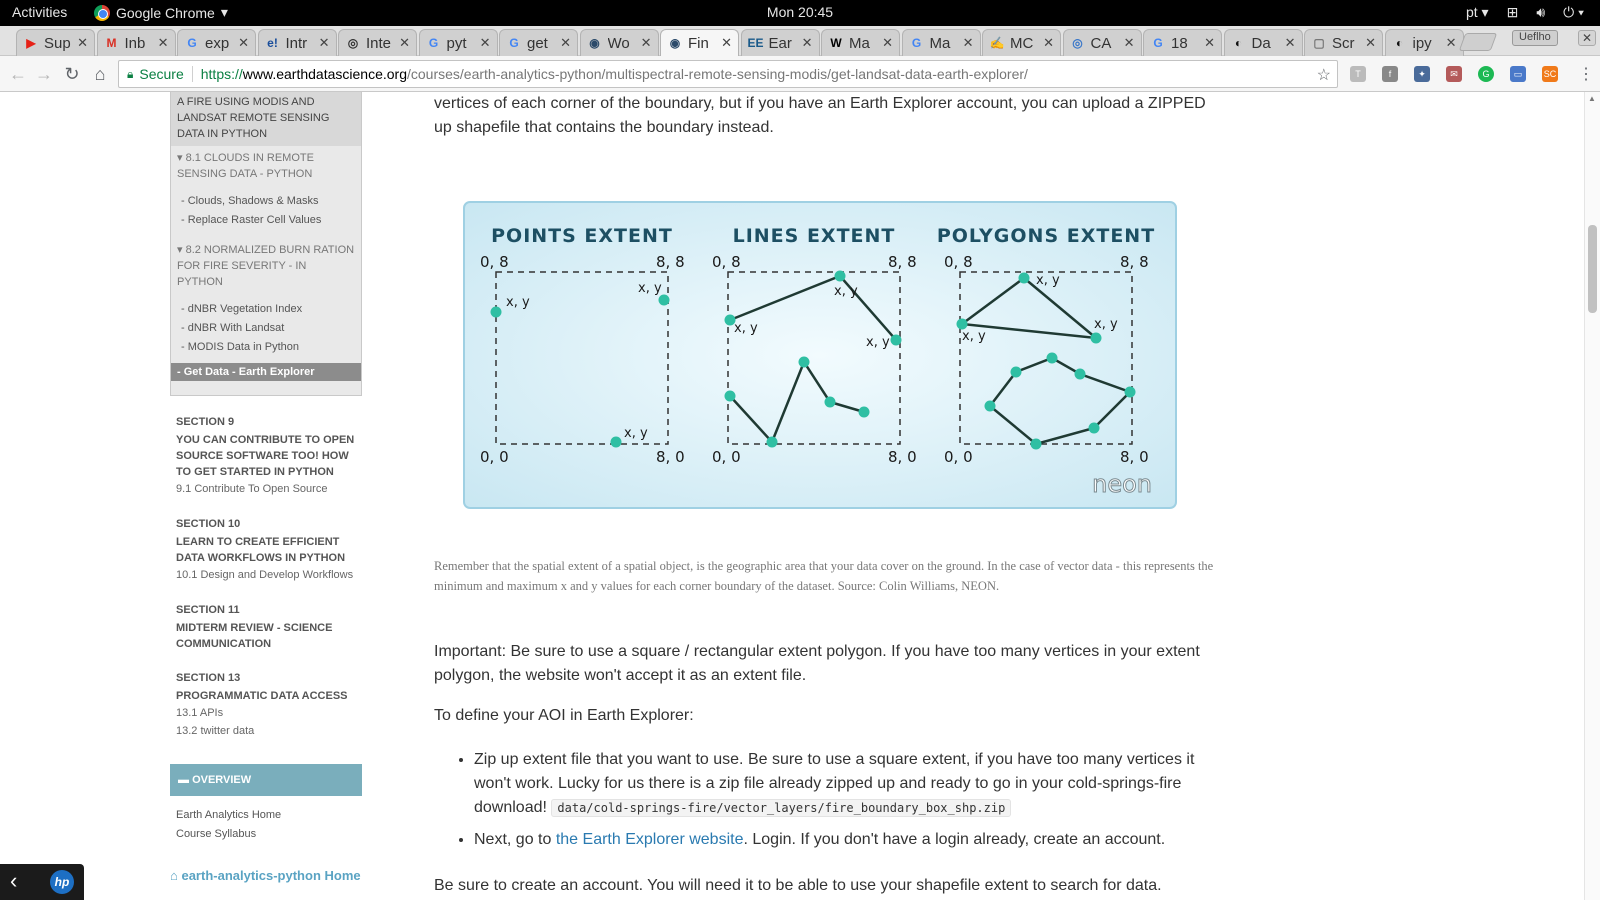  Describe the element at coordinates (1182, 42) in the screenshot. I see `browser-tab: G 18 ✕` at that location.